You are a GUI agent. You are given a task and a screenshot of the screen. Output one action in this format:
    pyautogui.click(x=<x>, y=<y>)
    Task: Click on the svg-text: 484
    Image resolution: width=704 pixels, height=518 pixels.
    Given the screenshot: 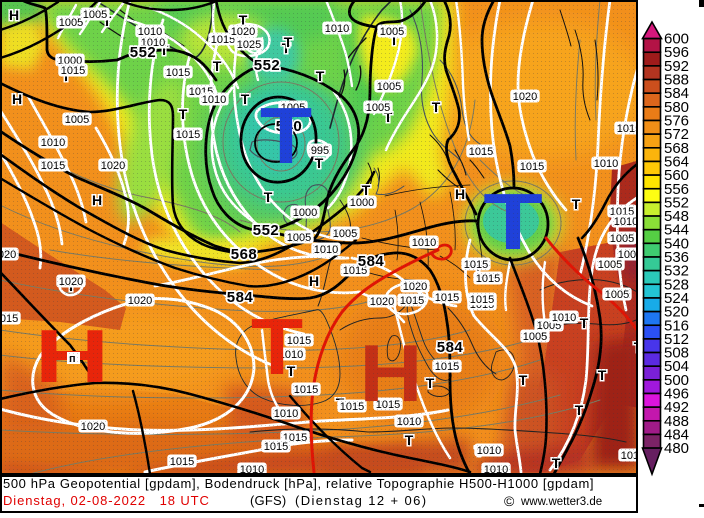 What is the action you would take?
    pyautogui.click(x=676, y=435)
    